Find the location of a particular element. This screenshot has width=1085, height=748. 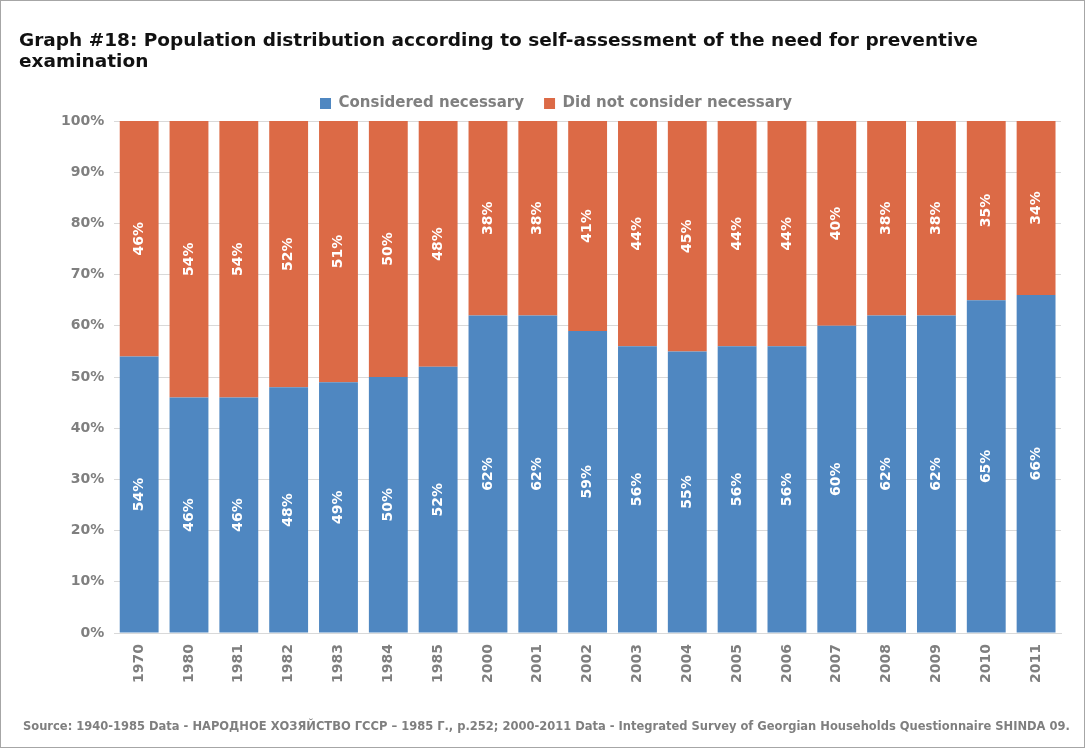

data-label: 35% is located at coordinates (984, 210).